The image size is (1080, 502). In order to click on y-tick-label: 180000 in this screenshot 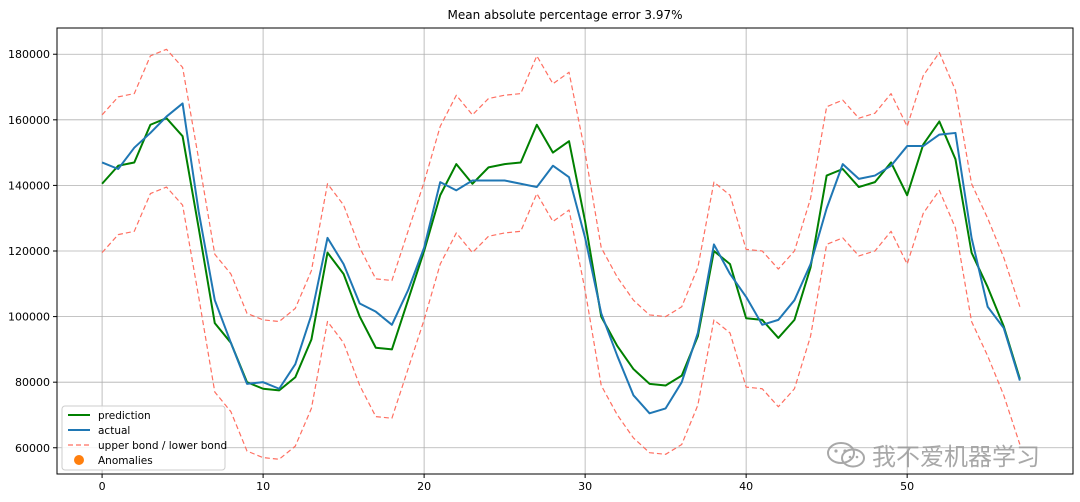, I will do `click(29, 54)`.